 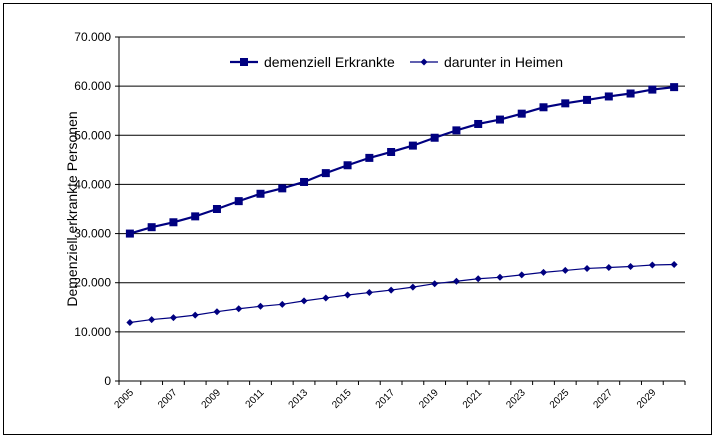 I want to click on x-tick-label: 2009, so click(x=212, y=399).